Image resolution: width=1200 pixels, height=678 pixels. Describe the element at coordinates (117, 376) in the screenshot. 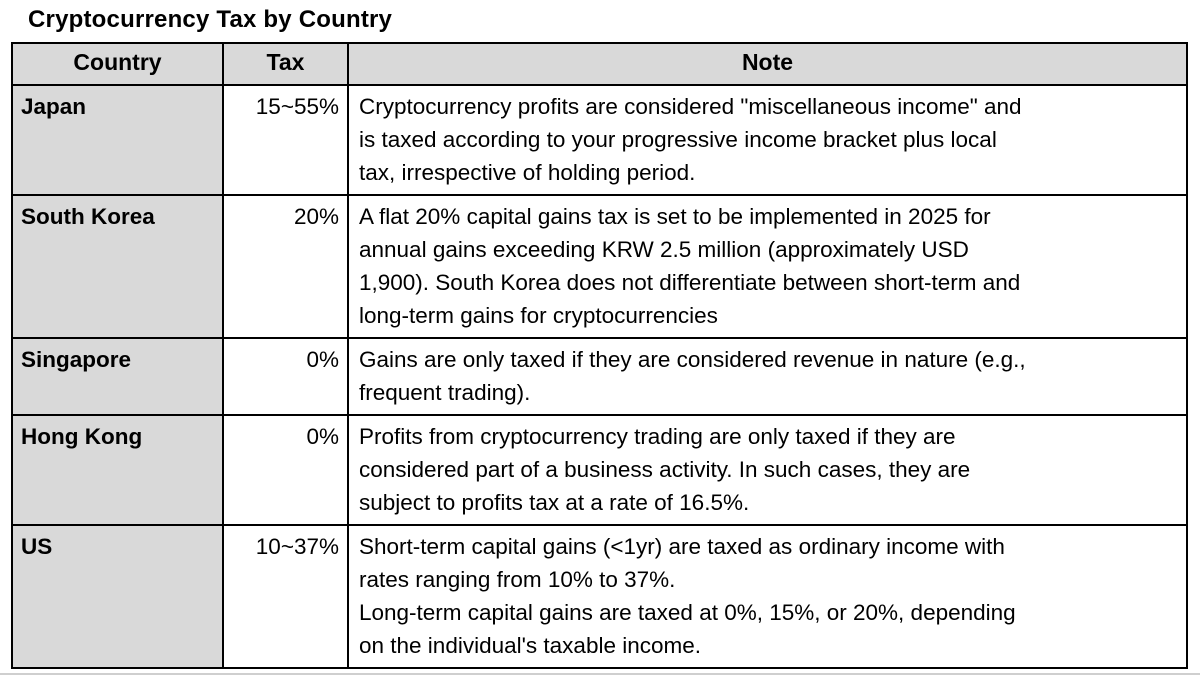

I see `country-cell: Singapore` at that location.